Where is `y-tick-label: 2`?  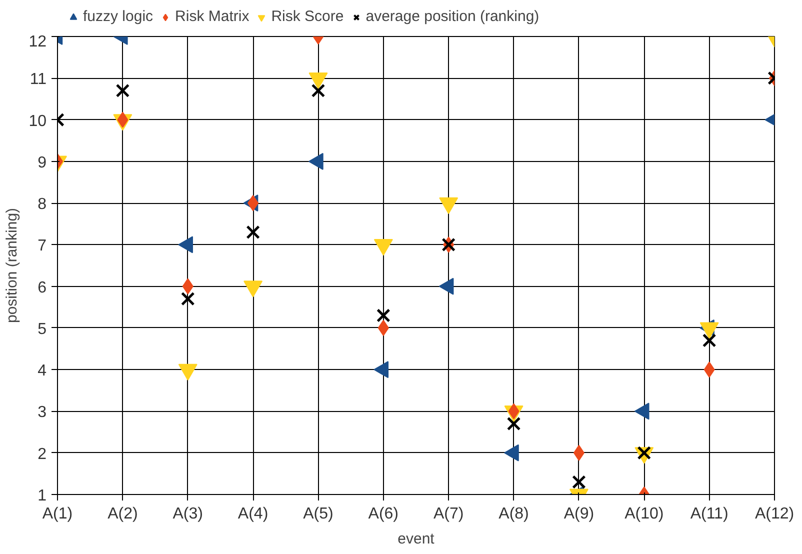 y-tick-label: 2 is located at coordinates (42, 454).